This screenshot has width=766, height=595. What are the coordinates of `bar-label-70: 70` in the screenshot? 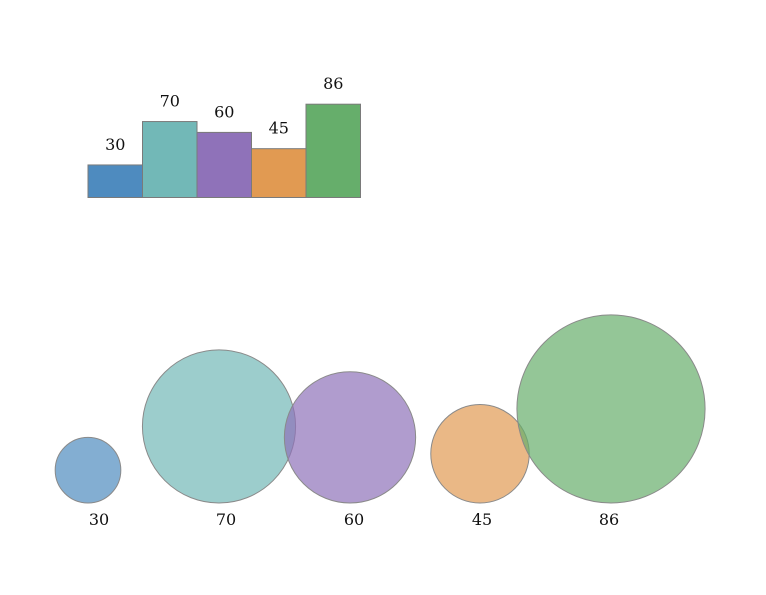 It's located at (170, 101).